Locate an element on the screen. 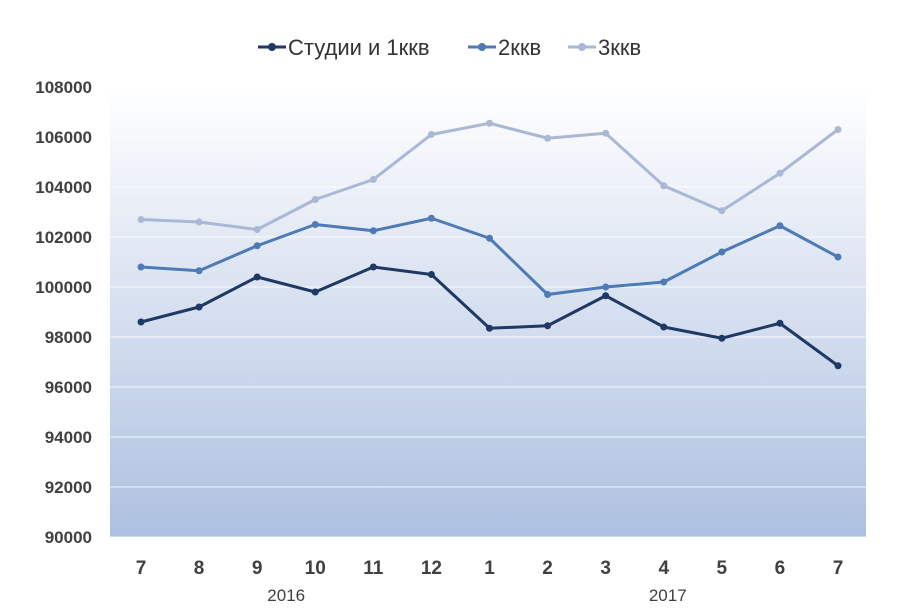 The image size is (900, 611). x-tick-label: 2 is located at coordinates (547, 568).